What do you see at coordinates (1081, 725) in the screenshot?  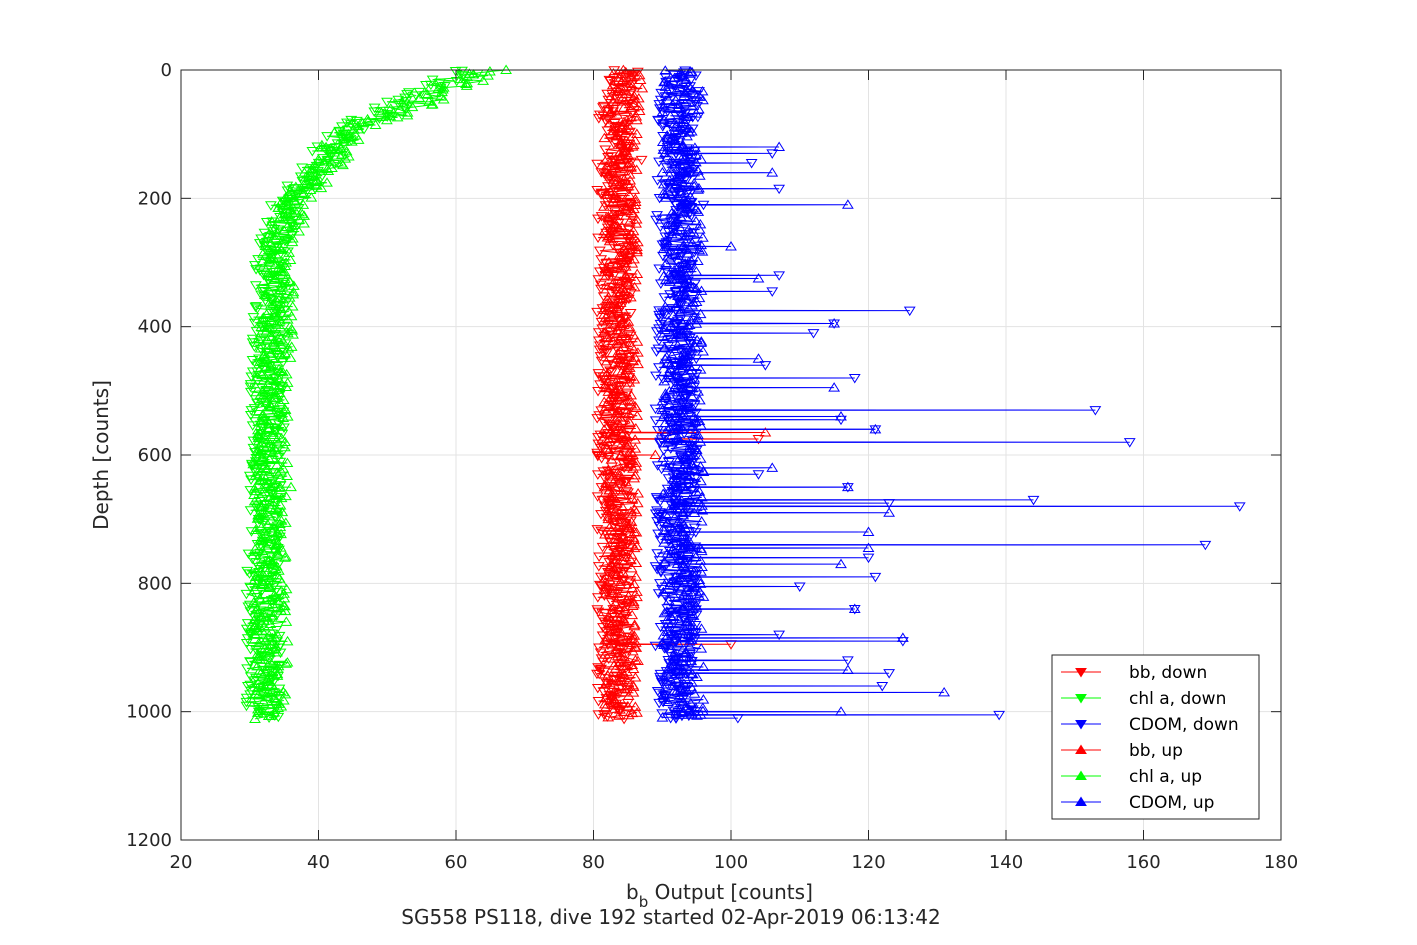 I see `legend-marker` at bounding box center [1081, 725].